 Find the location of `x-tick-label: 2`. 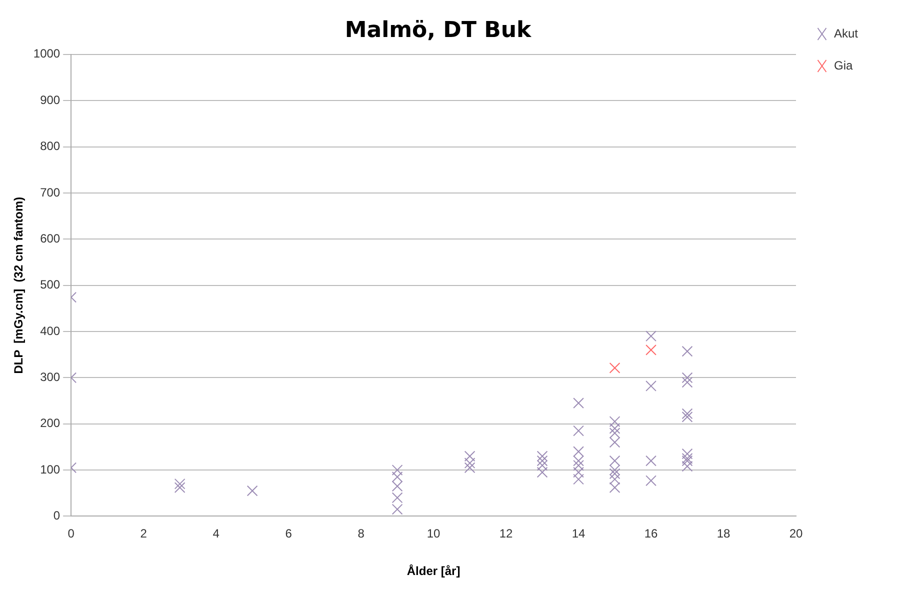

x-tick-label: 2 is located at coordinates (144, 533).